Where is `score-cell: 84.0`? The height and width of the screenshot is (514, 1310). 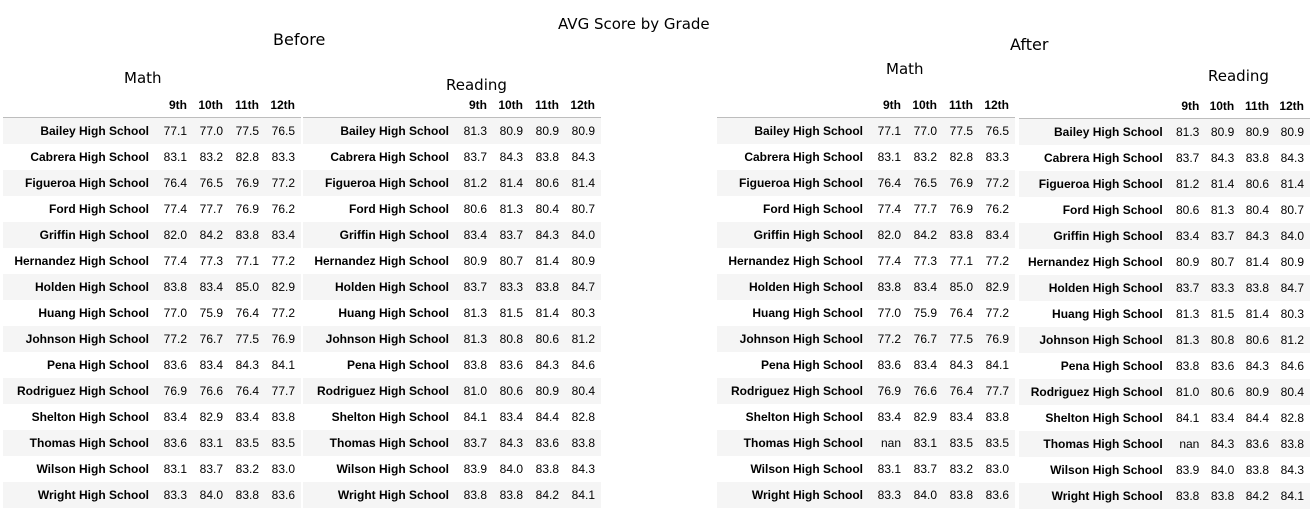 score-cell: 84.0 is located at coordinates (511, 469).